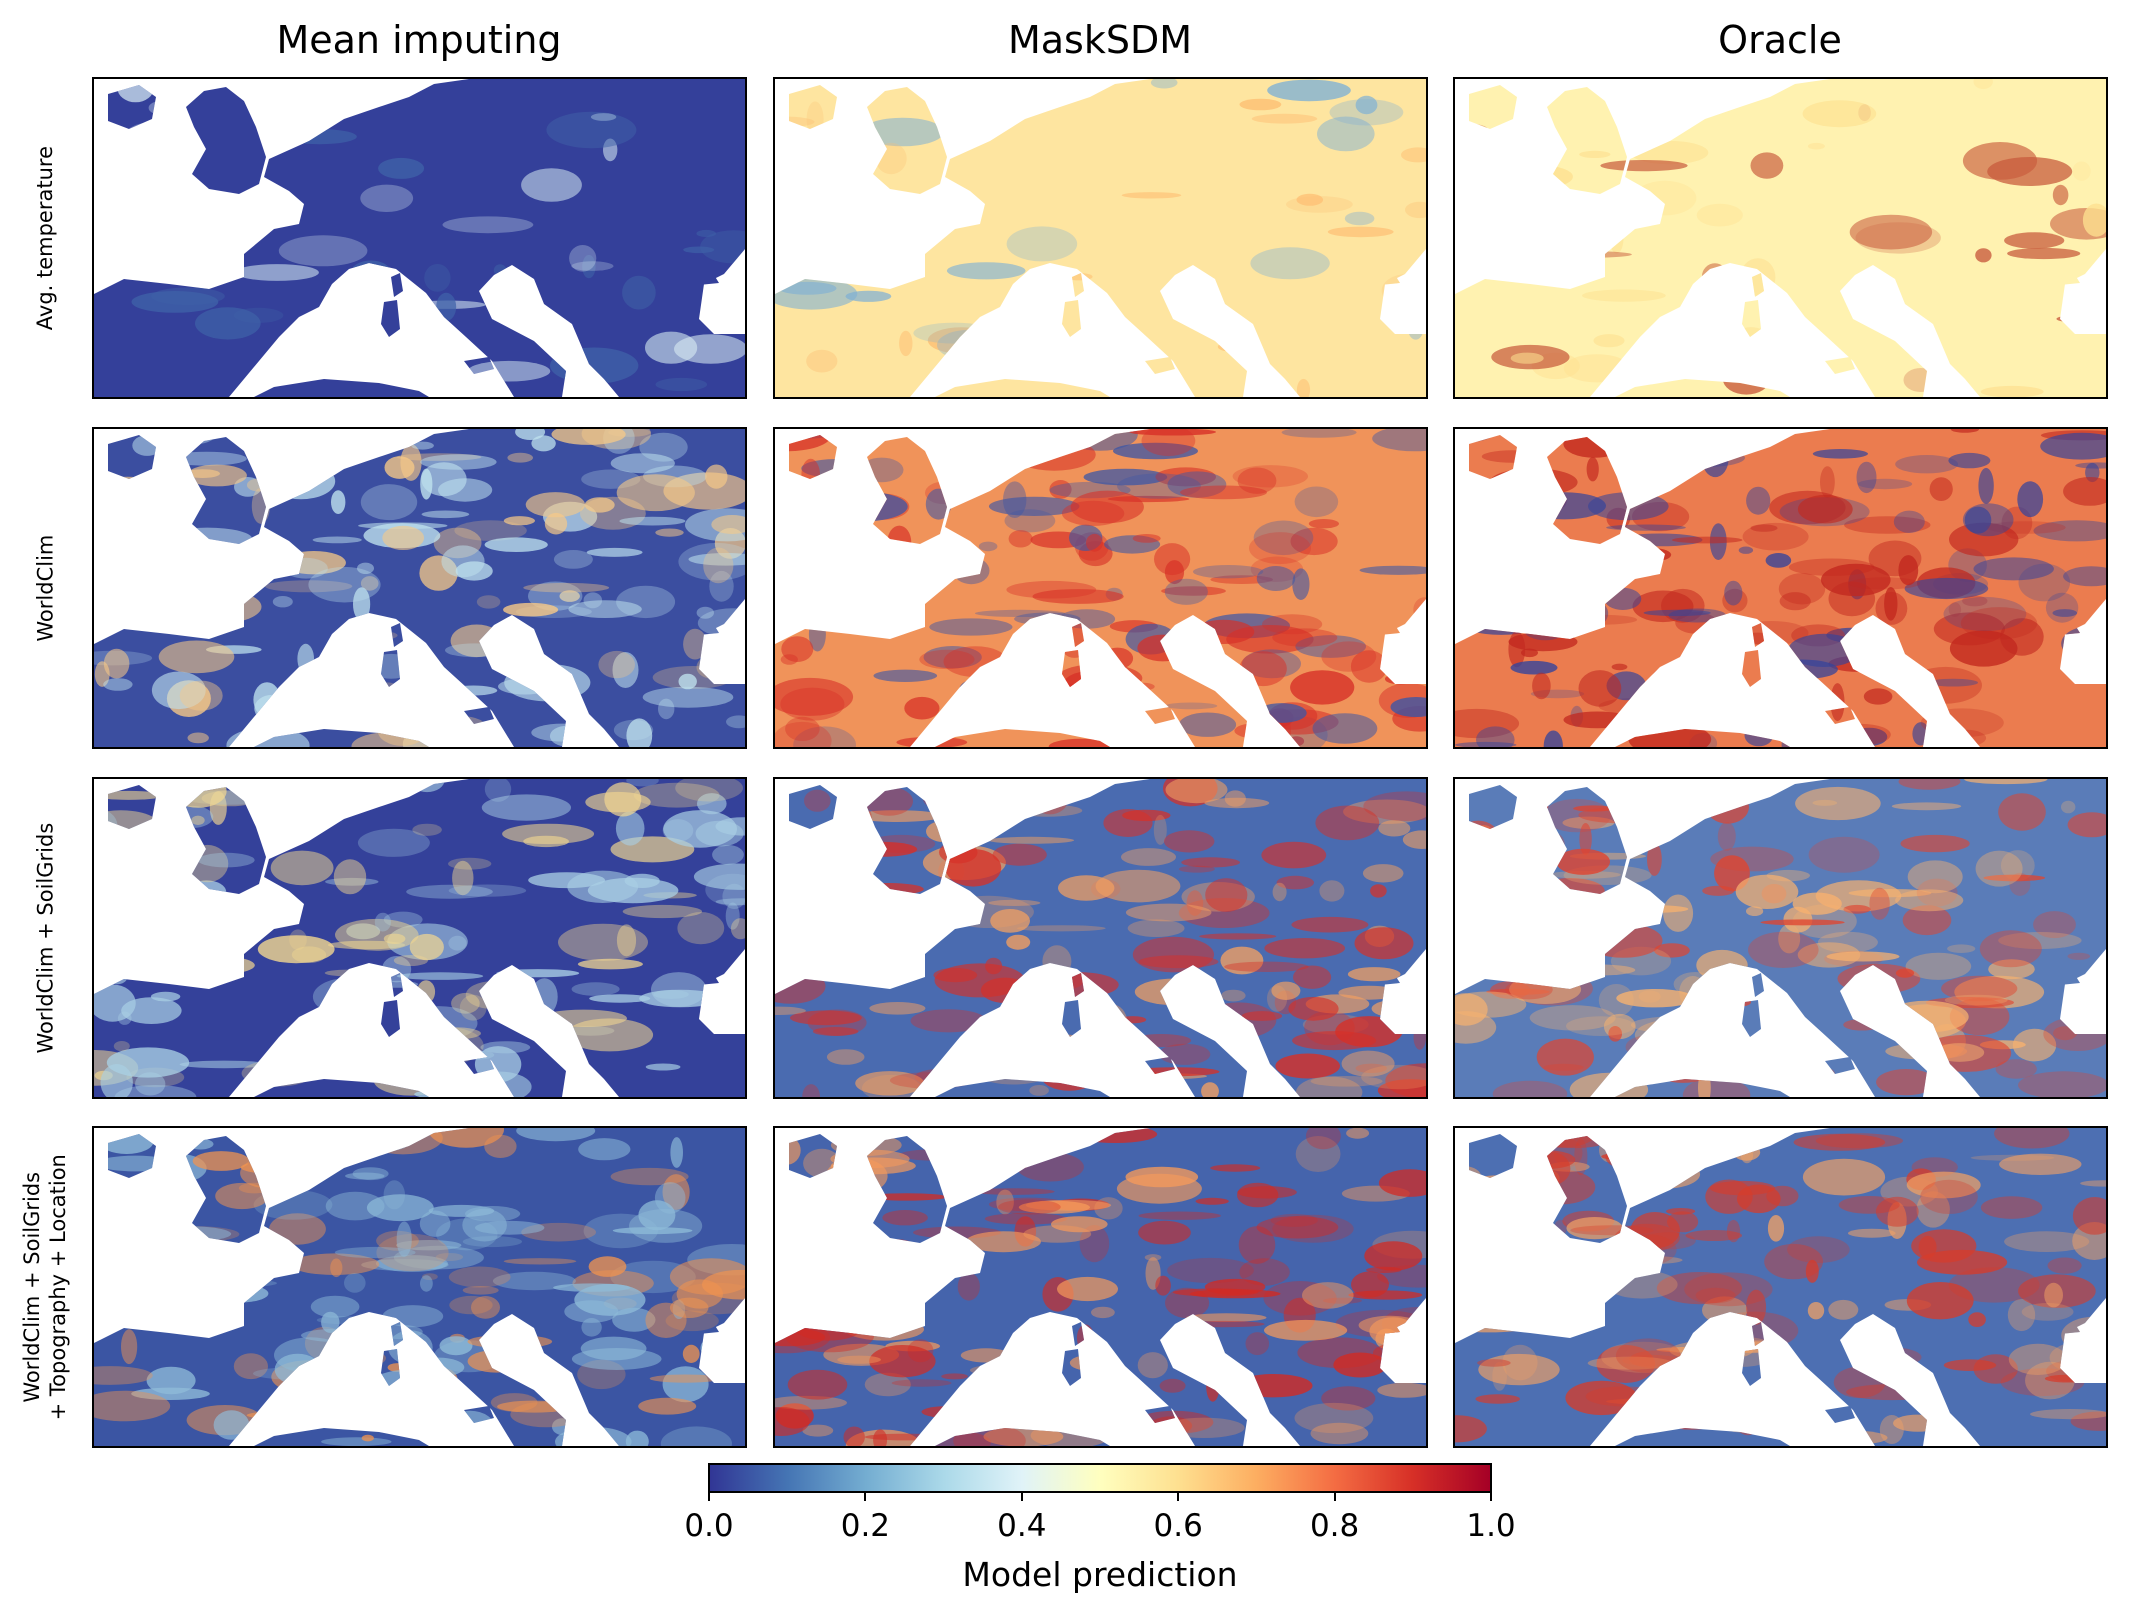  What do you see at coordinates (419, 40) in the screenshot?
I see `column-title-0: Mean imputing` at bounding box center [419, 40].